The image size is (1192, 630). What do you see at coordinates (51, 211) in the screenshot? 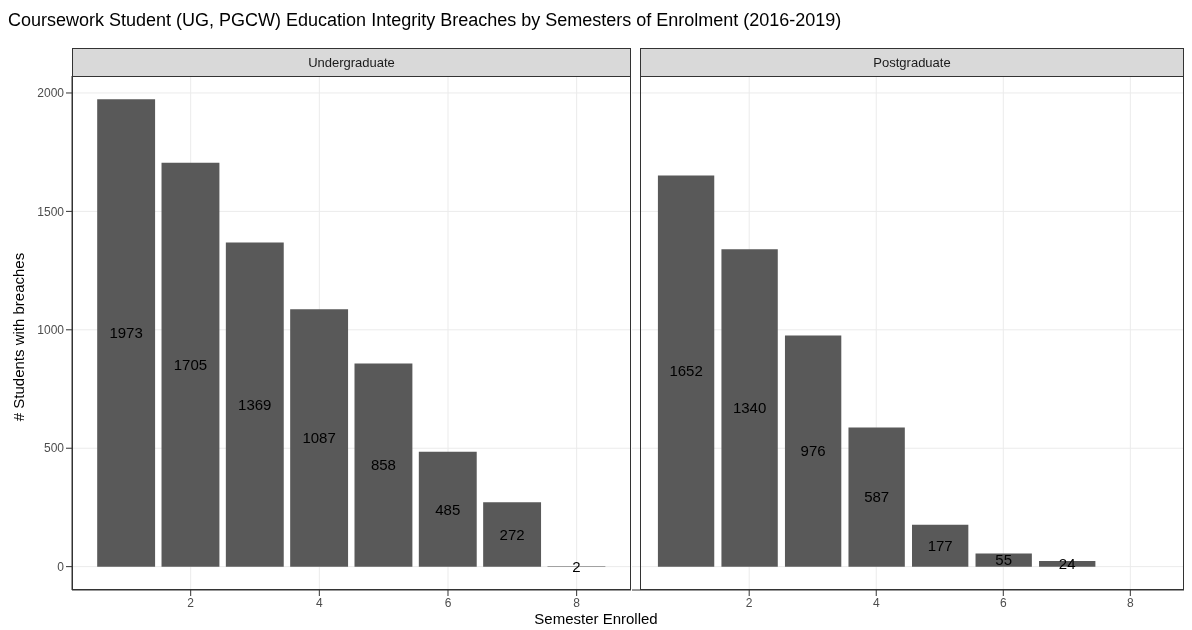
I see `y-tick-label: 1500` at bounding box center [51, 211].